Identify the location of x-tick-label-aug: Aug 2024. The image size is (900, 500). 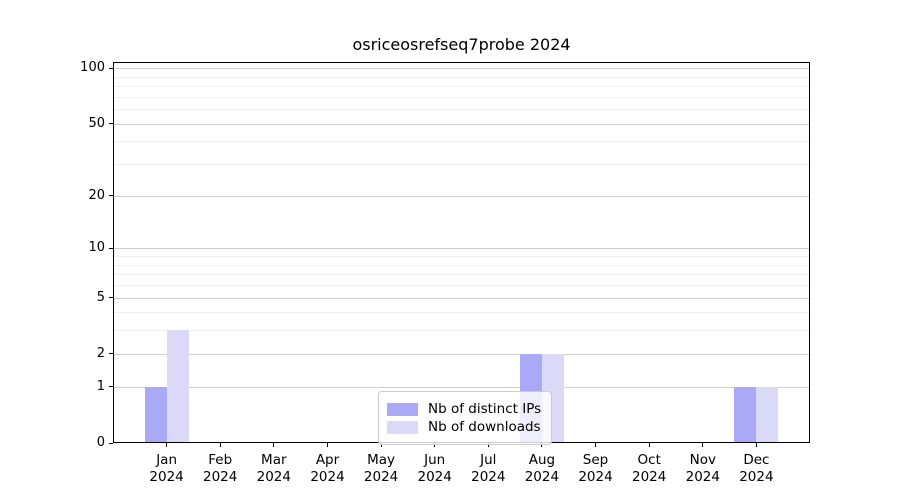
(542, 468).